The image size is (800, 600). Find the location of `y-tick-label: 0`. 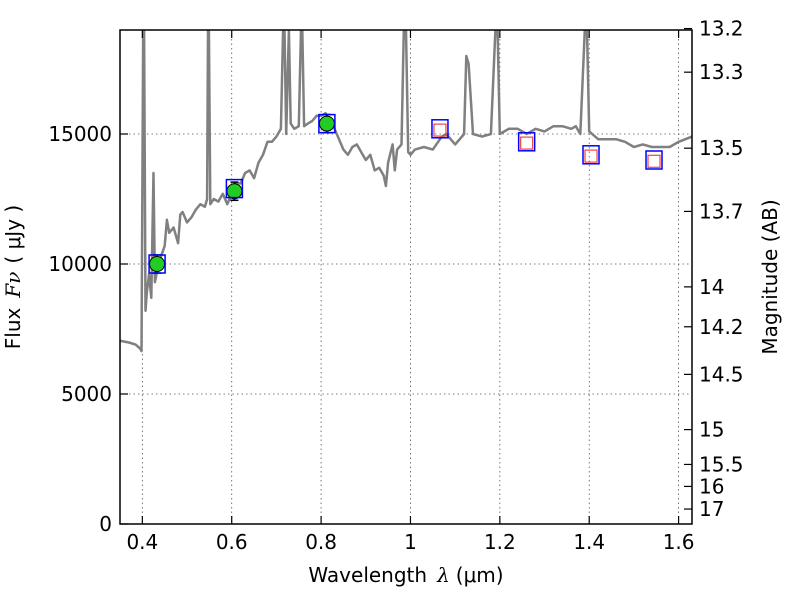

y-tick-label: 0 is located at coordinates (105, 524).